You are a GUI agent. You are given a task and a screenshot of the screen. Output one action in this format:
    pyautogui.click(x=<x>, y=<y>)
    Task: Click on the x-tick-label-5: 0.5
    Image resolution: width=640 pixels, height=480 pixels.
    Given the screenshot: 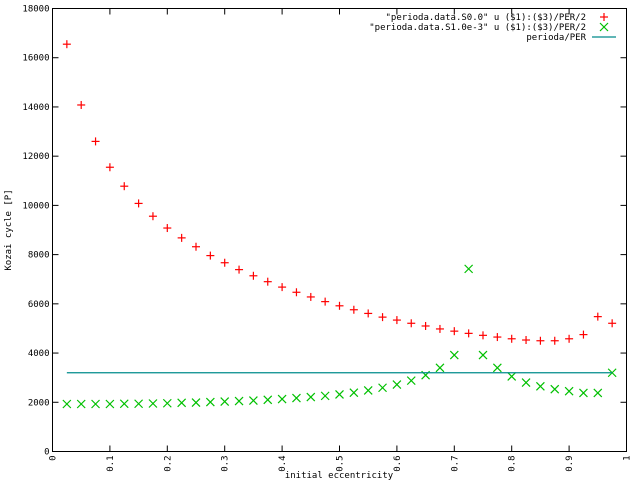 What is the action you would take?
    pyautogui.click(x=341, y=464)
    